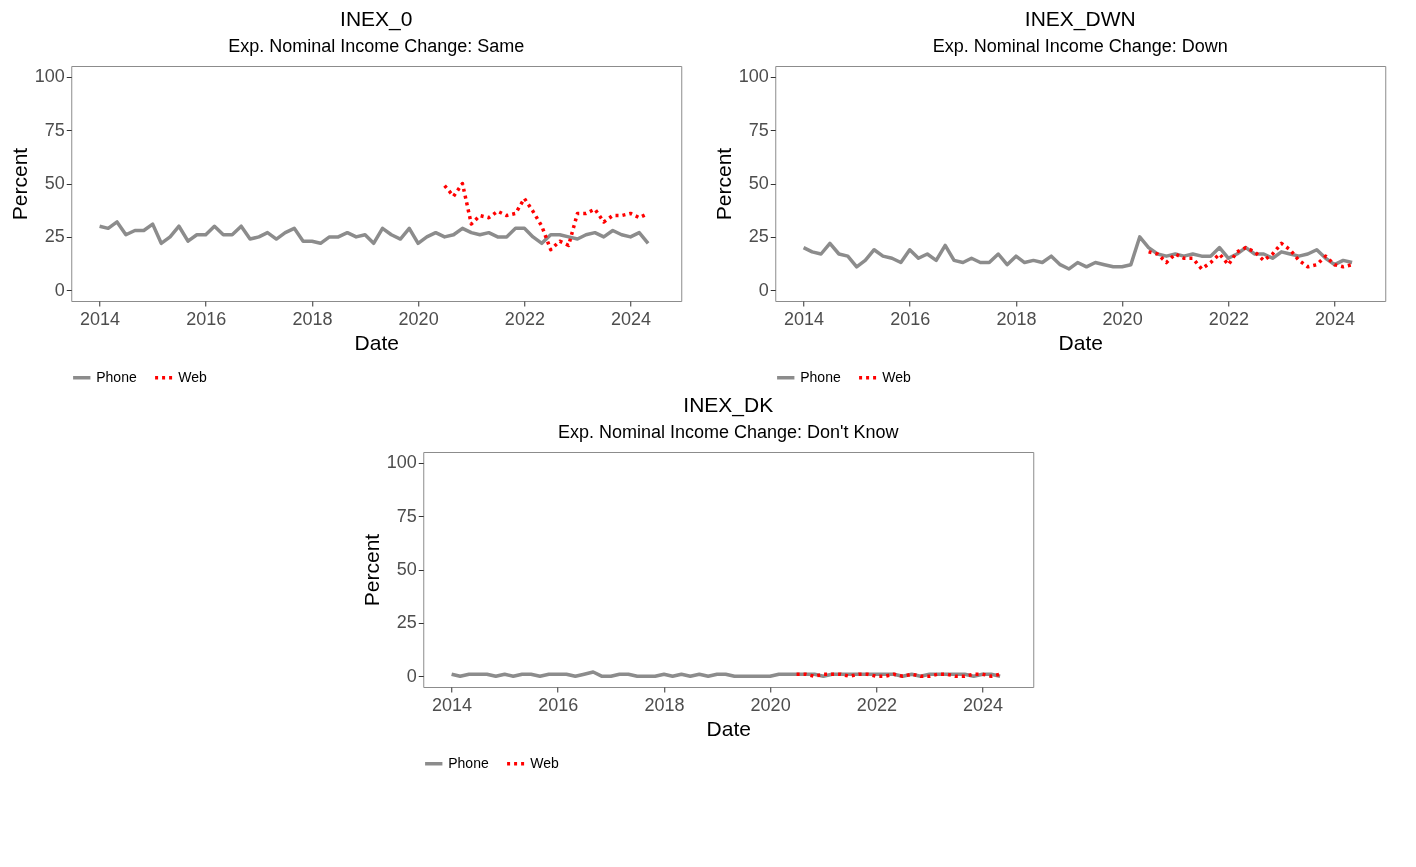 The height and width of the screenshot is (867, 1416). Describe the element at coordinates (1080, 19) in the screenshot. I see `chart-title: INEX_DWN` at that location.